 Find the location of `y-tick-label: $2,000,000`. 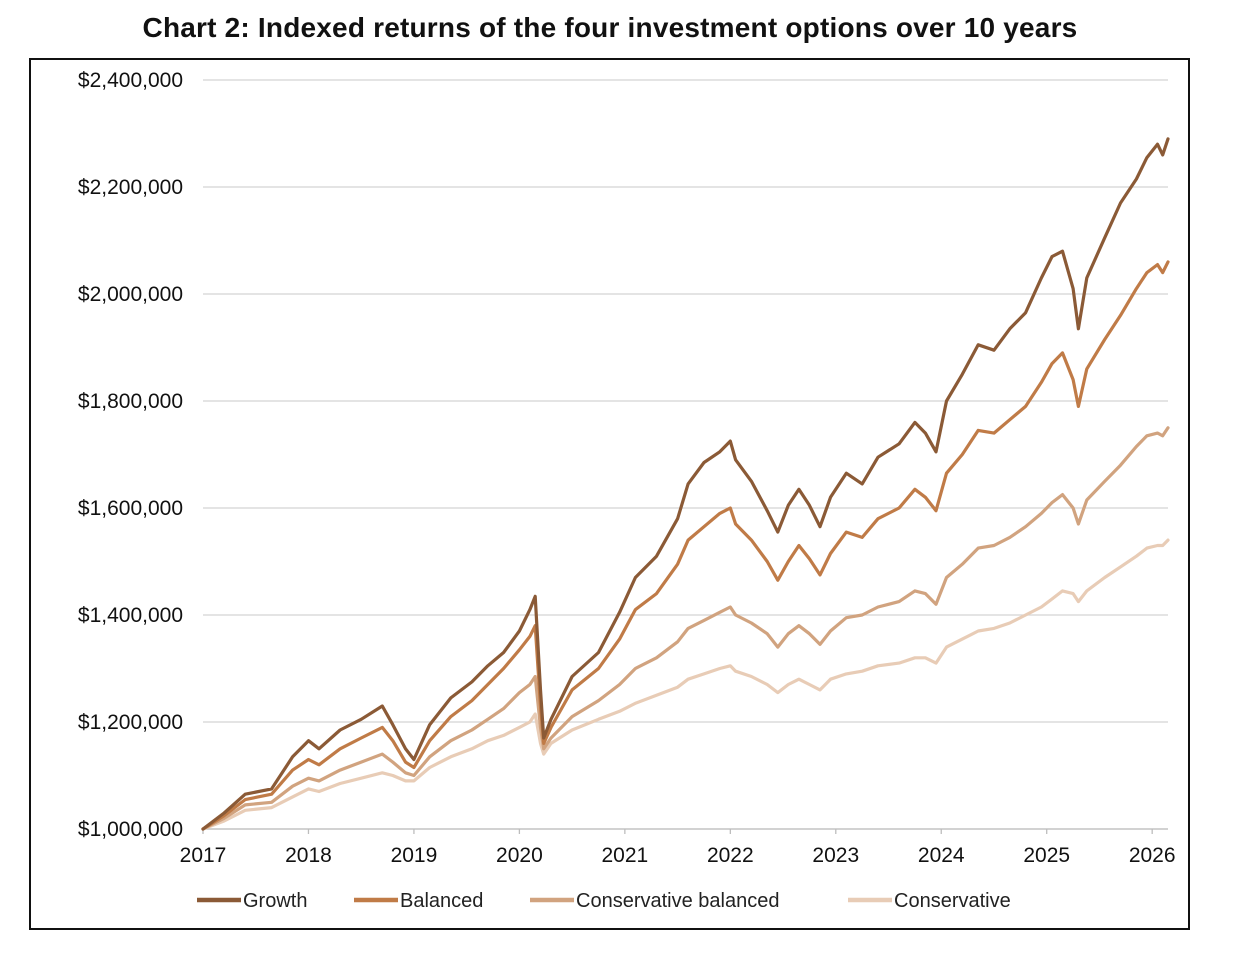

y-tick-label: $2,000,000 is located at coordinates (130, 294).